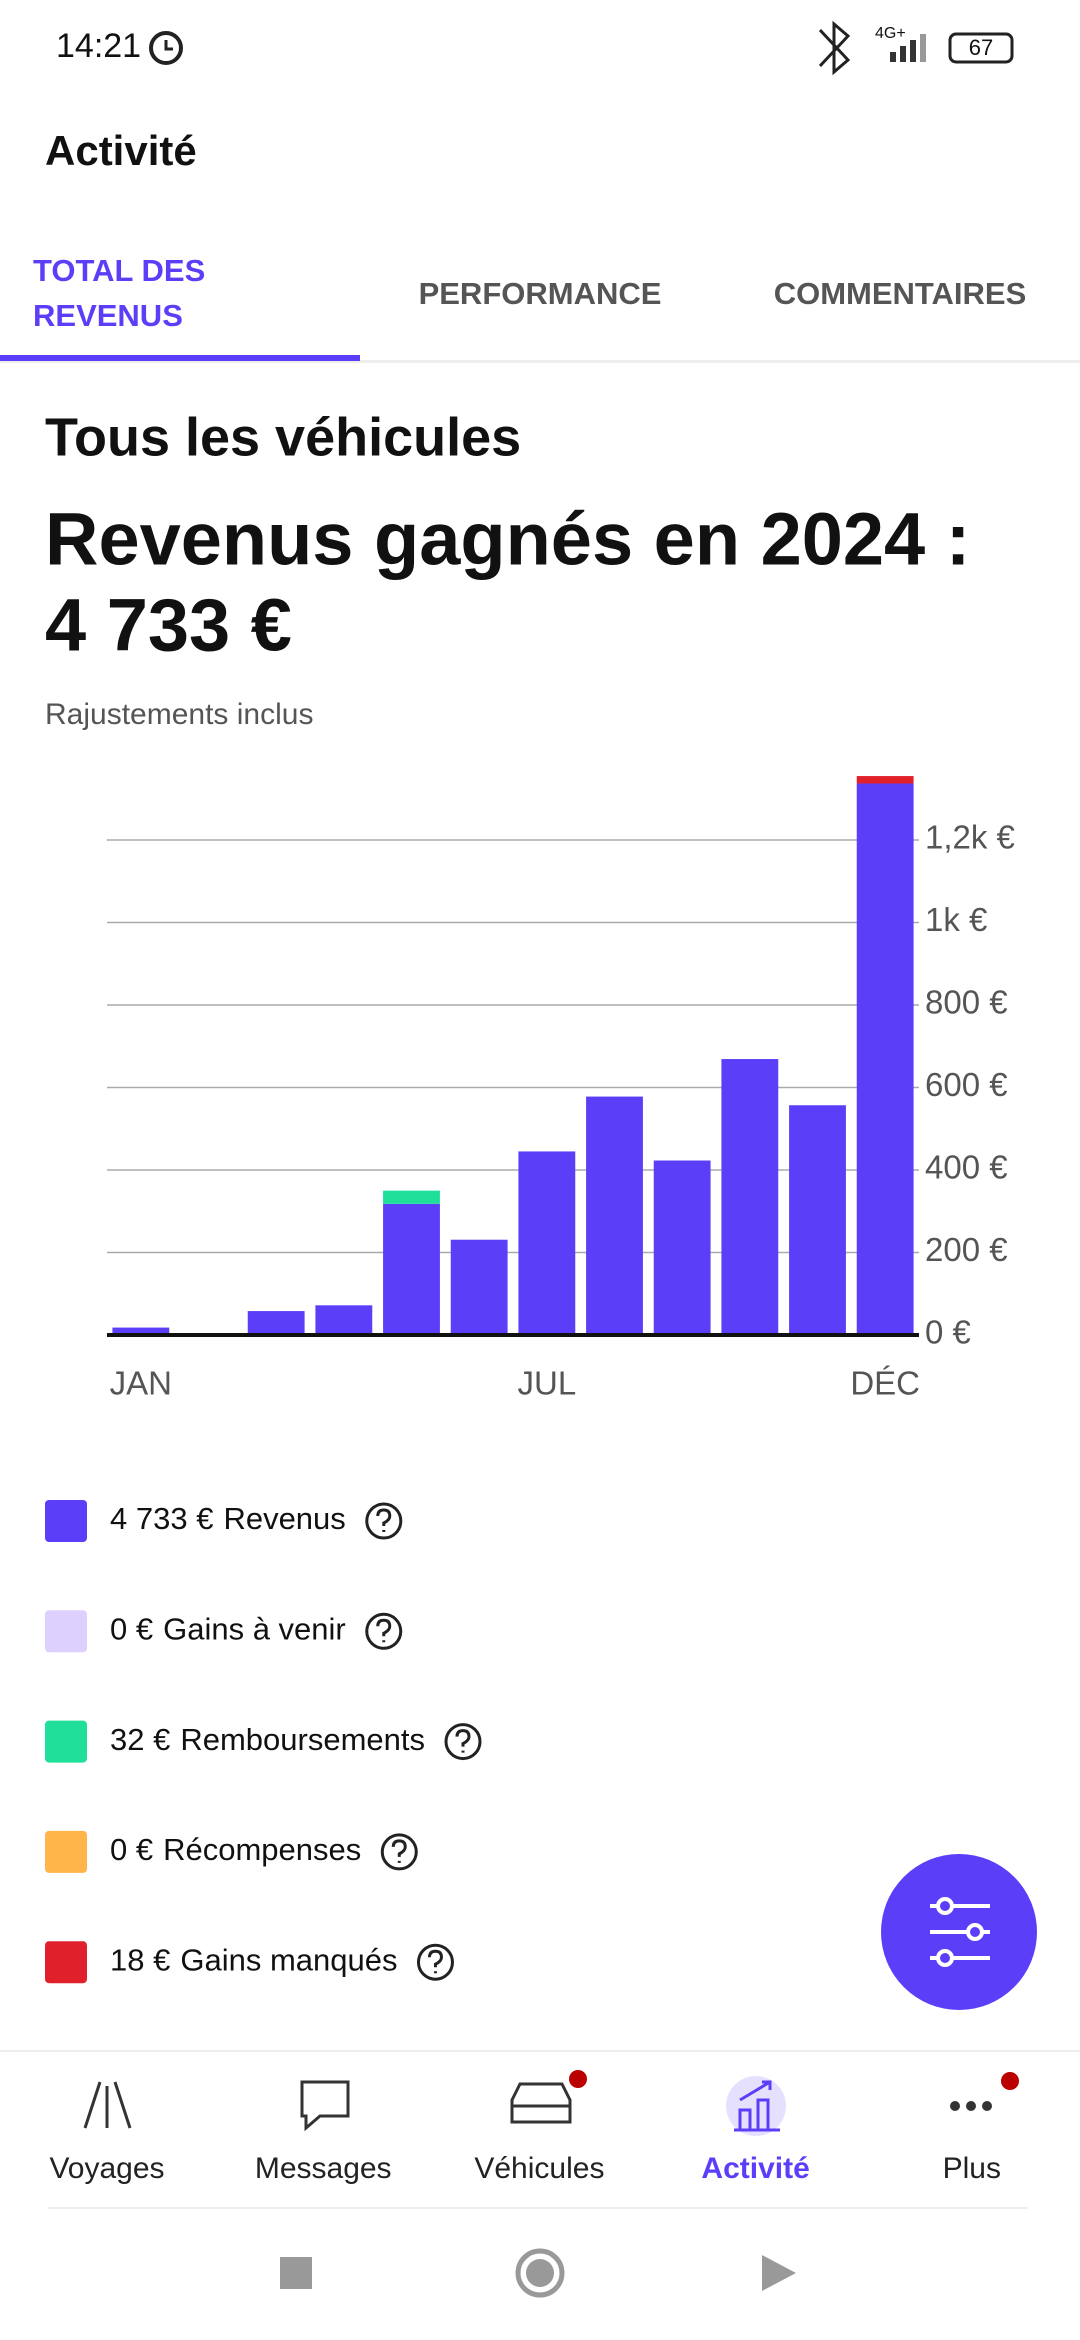 The image size is (1080, 2340). Describe the element at coordinates (141, 1383) in the screenshot. I see `x-tick-label: JAN` at that location.